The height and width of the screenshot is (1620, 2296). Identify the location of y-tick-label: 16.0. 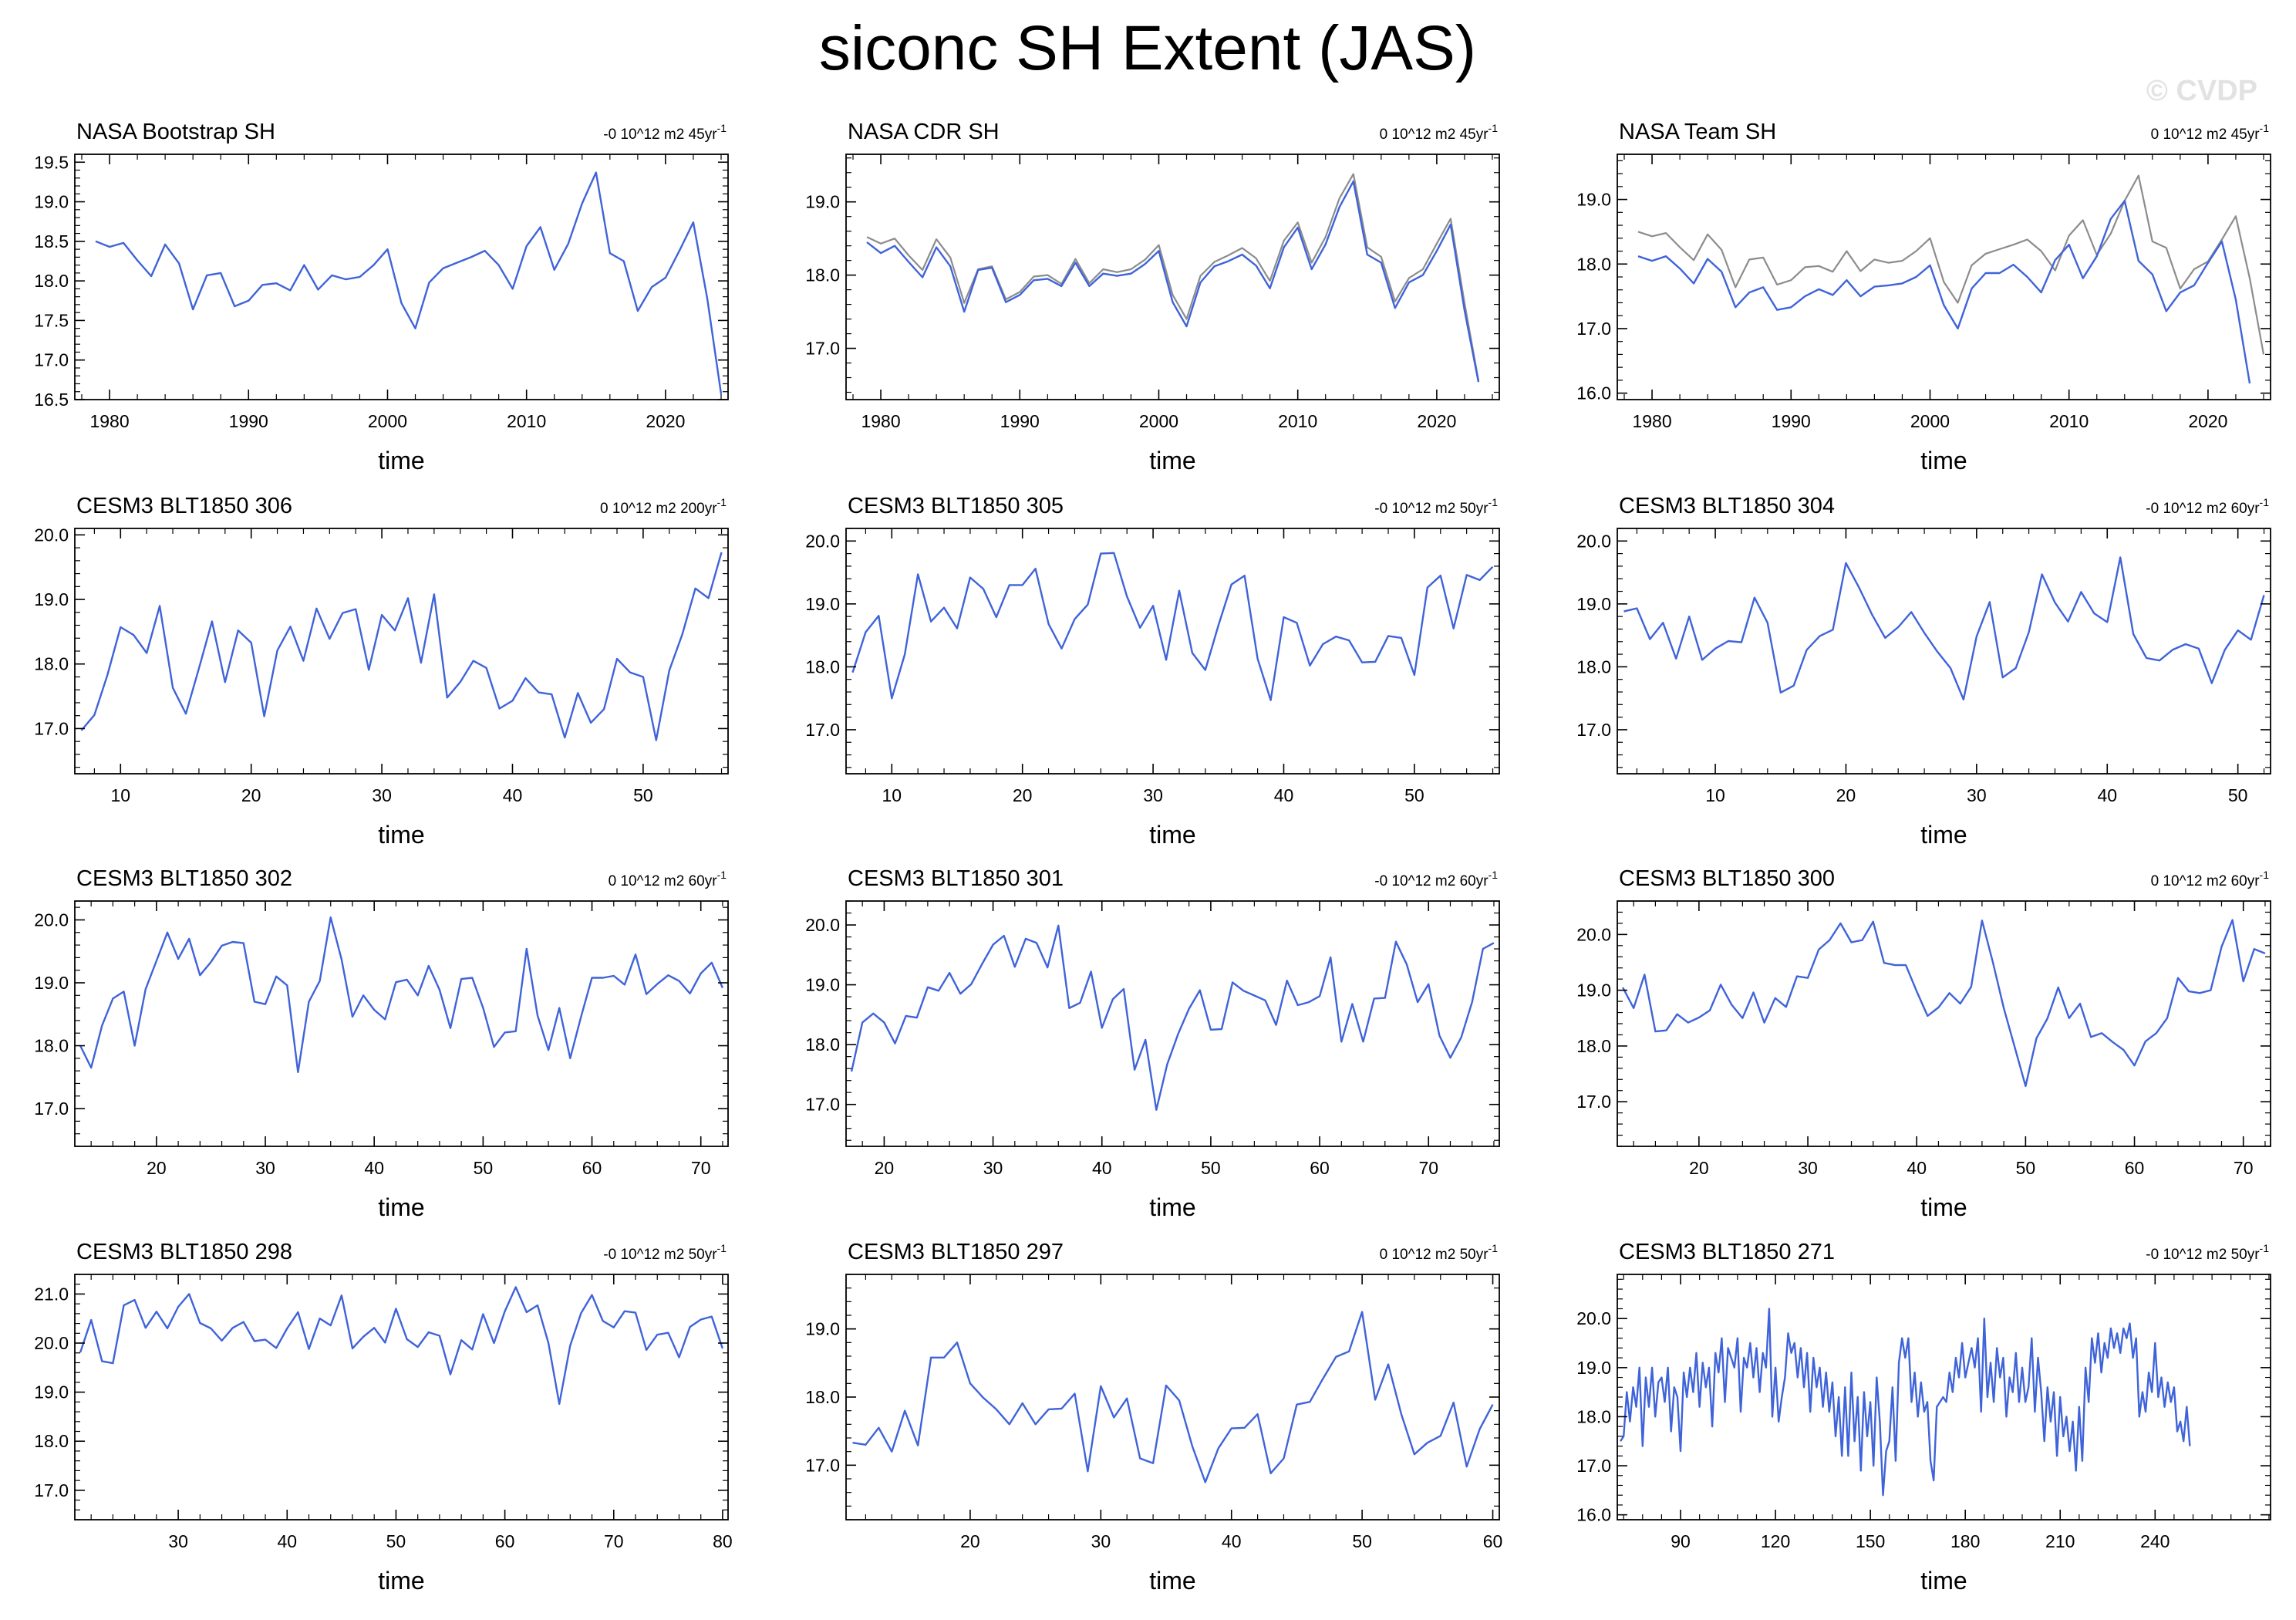
(1593, 393).